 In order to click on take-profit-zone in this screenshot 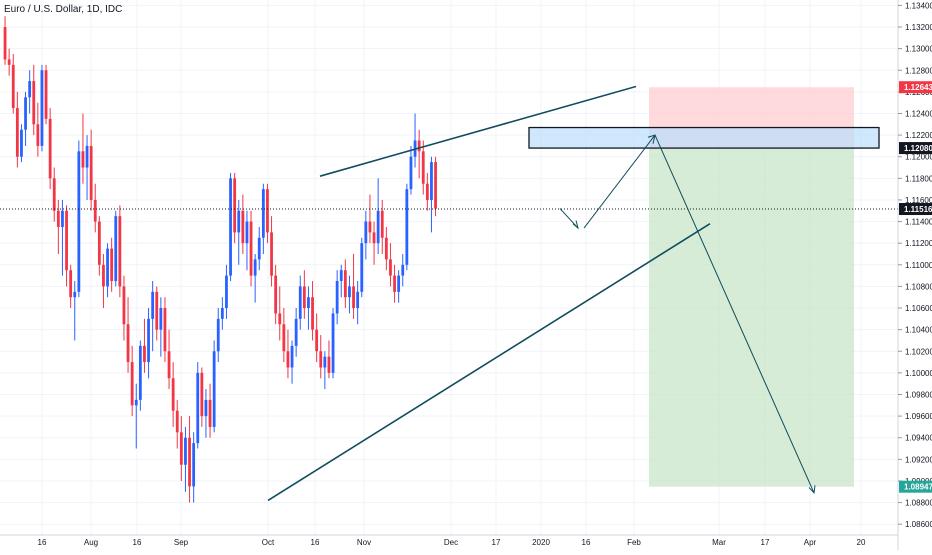, I will do `click(751, 317)`.